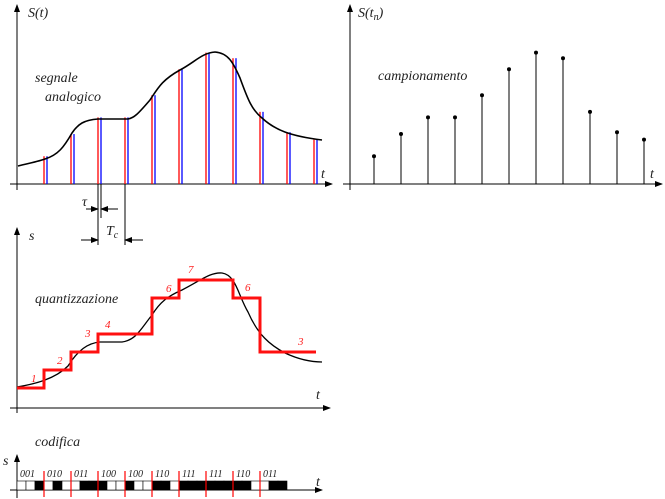 Image resolution: width=665 pixels, height=499 pixels. What do you see at coordinates (34, 379) in the screenshot?
I see `level-label: 1` at bounding box center [34, 379].